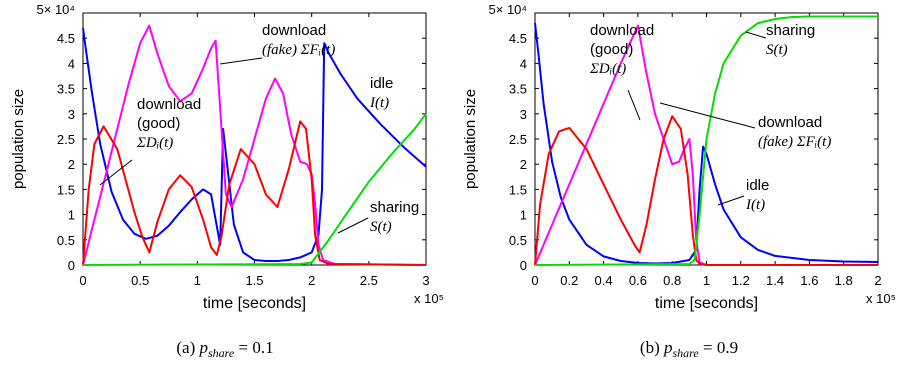  Describe the element at coordinates (809, 280) in the screenshot. I see `x-tick-label: 1.6` at that location.